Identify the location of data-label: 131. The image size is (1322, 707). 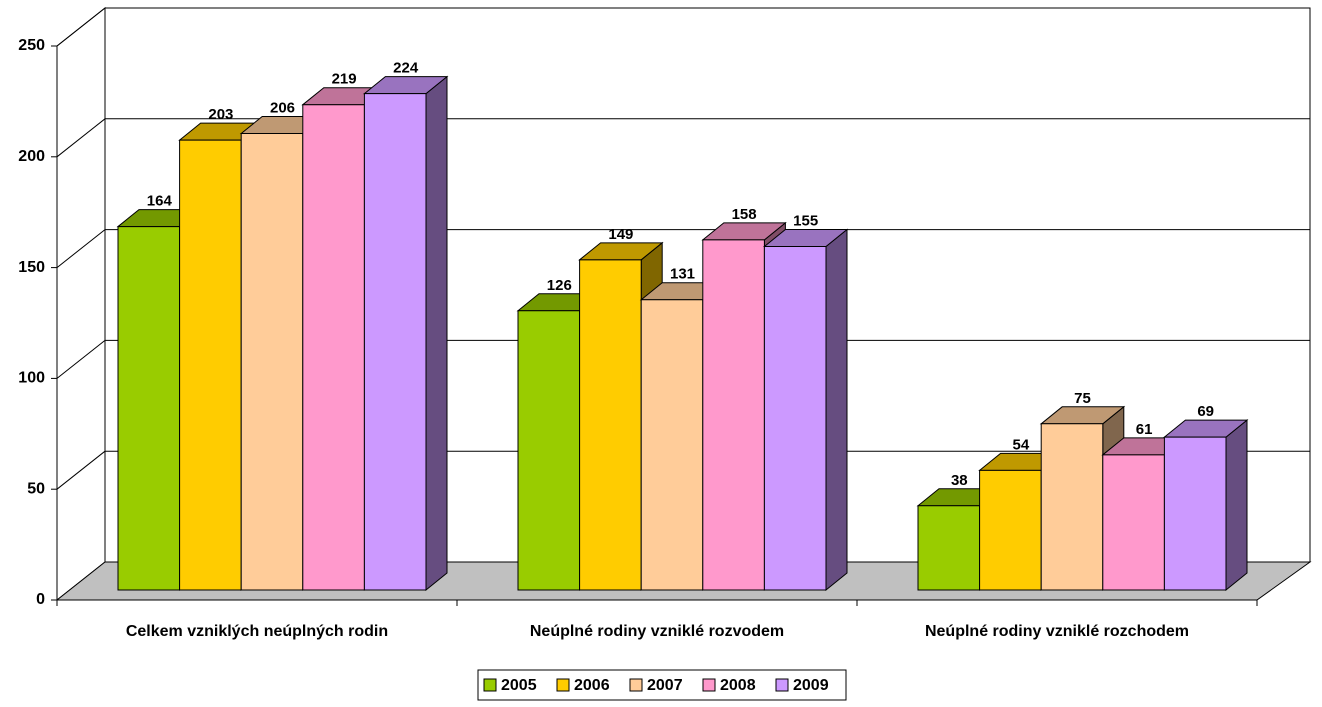
(682, 274).